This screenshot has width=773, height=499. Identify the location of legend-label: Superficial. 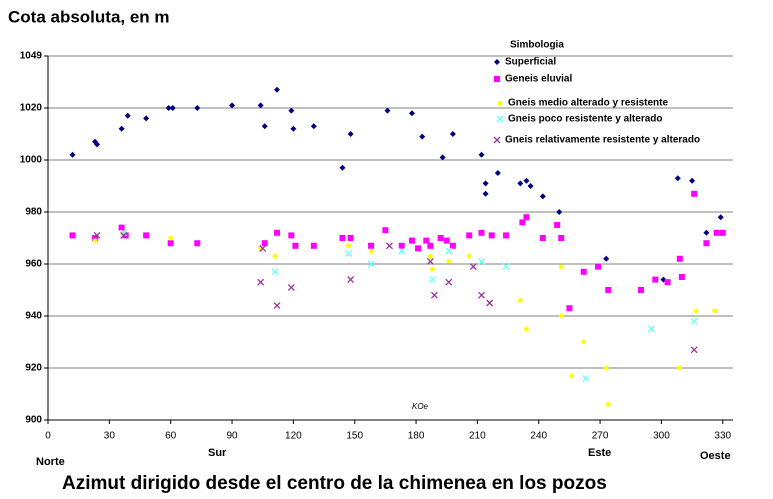
(530, 62).